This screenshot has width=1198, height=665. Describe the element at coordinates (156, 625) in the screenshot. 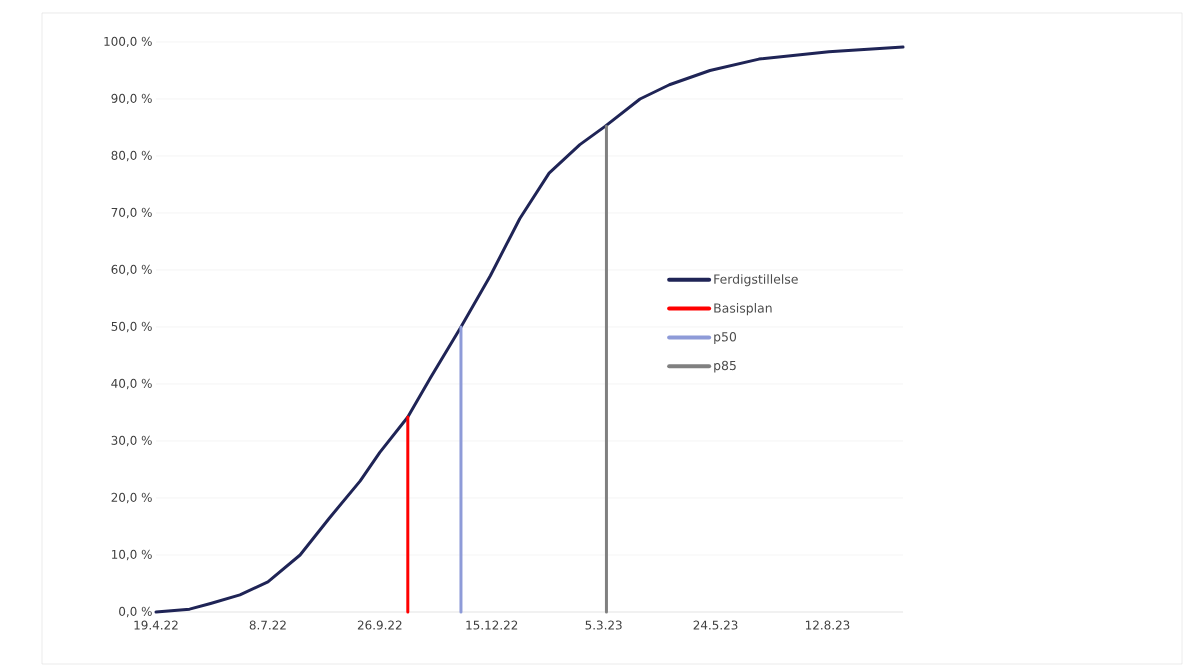

I see `x-tick-label: 19.4.22` at that location.